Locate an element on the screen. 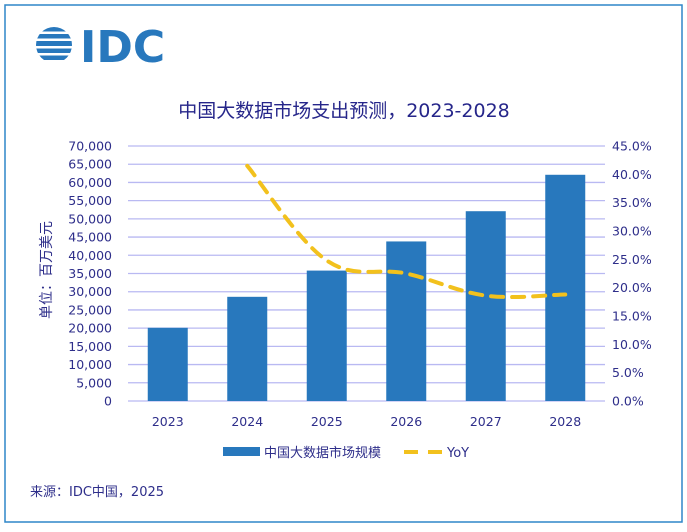  y-tick-label: 35,000 is located at coordinates (90, 273).